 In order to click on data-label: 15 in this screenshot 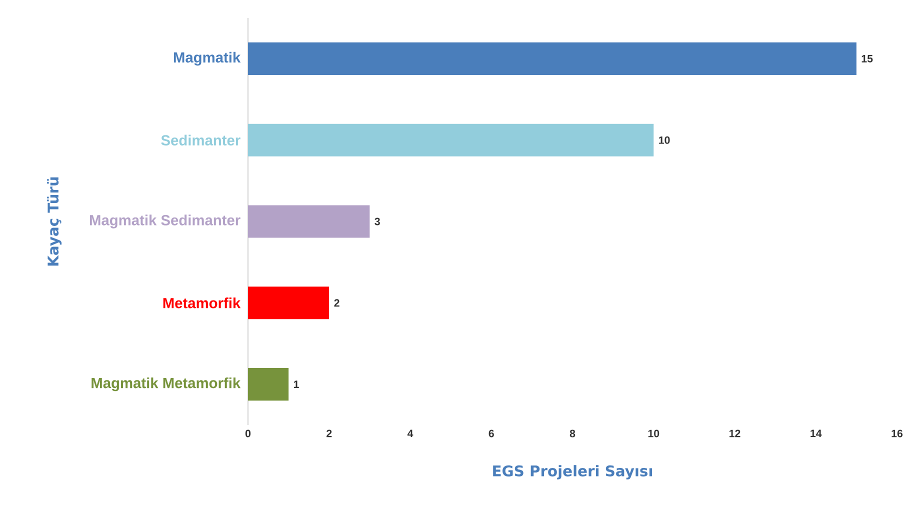, I will do `click(867, 58)`.